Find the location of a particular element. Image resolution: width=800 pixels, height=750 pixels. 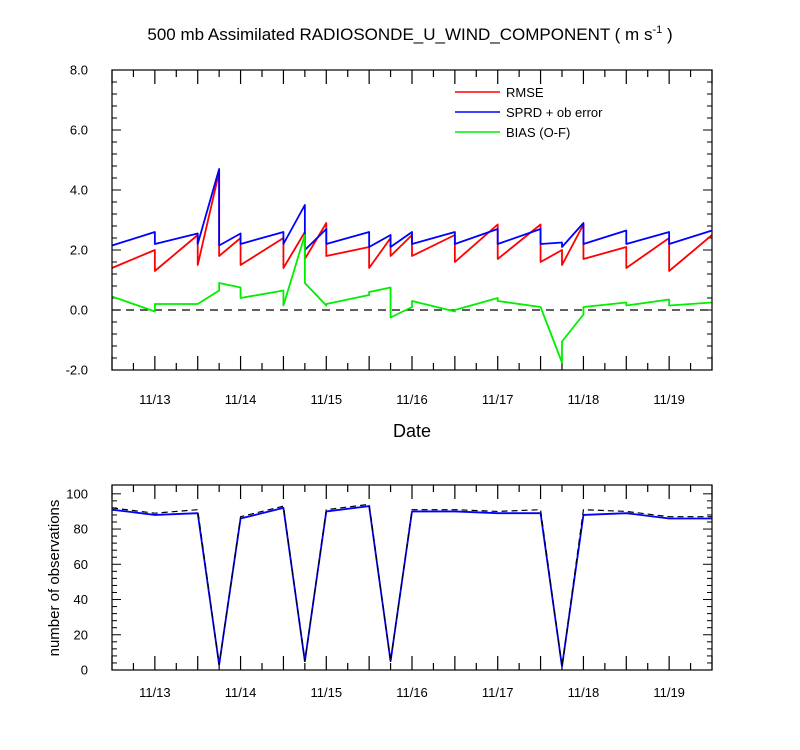

legend-label-rmse: RMSE is located at coordinates (525, 92).